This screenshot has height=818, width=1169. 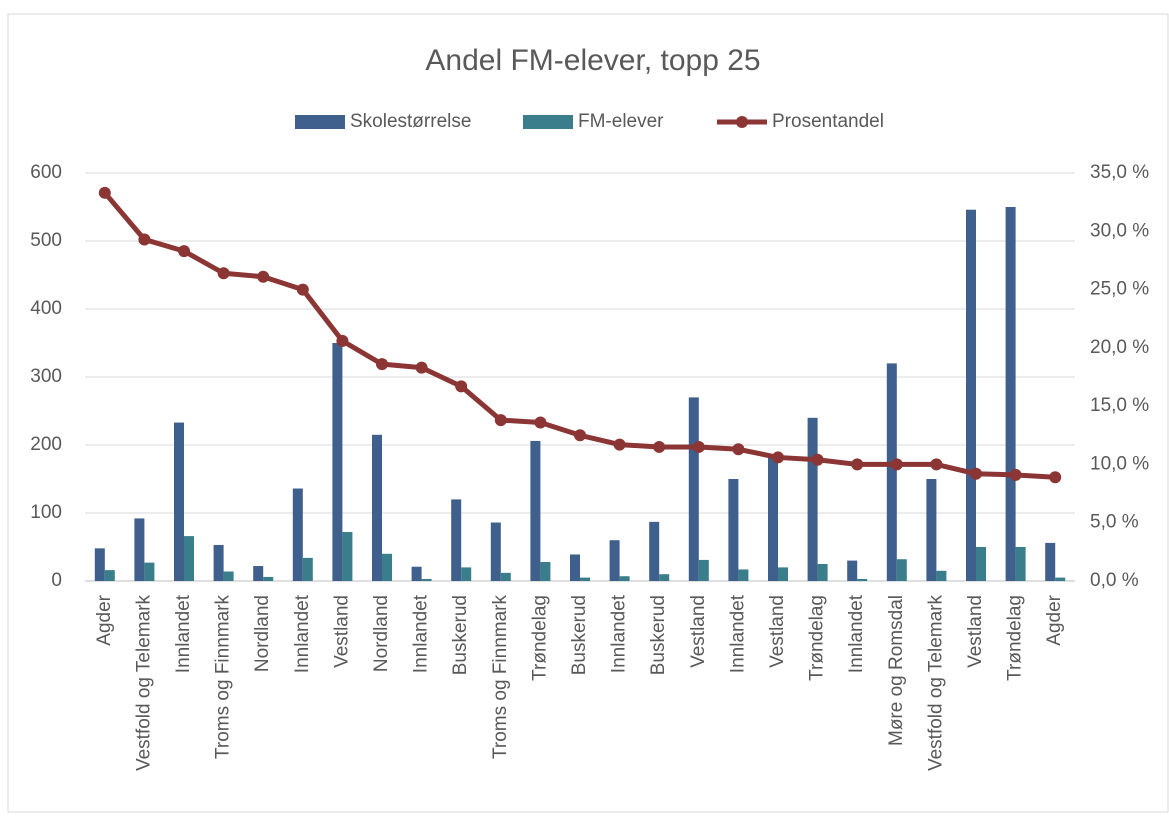 What do you see at coordinates (1114, 580) in the screenshot?
I see `y2-tick-label: 0,0 %` at bounding box center [1114, 580].